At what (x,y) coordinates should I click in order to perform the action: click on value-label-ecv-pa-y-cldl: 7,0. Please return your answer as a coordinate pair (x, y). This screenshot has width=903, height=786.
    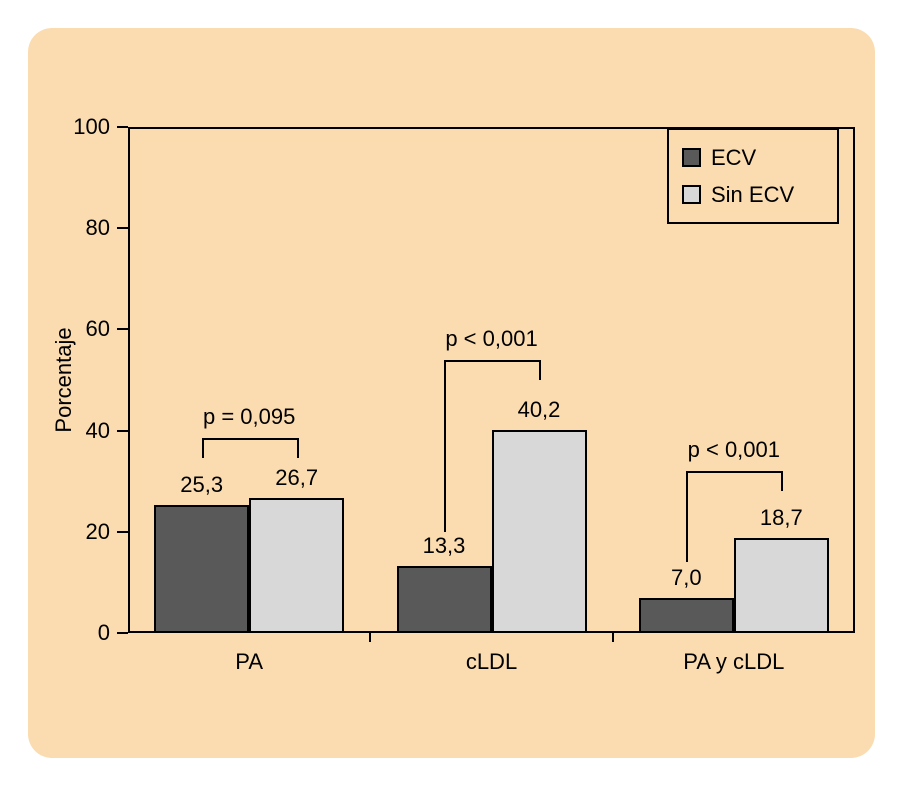
    Looking at the image, I should click on (686, 577).